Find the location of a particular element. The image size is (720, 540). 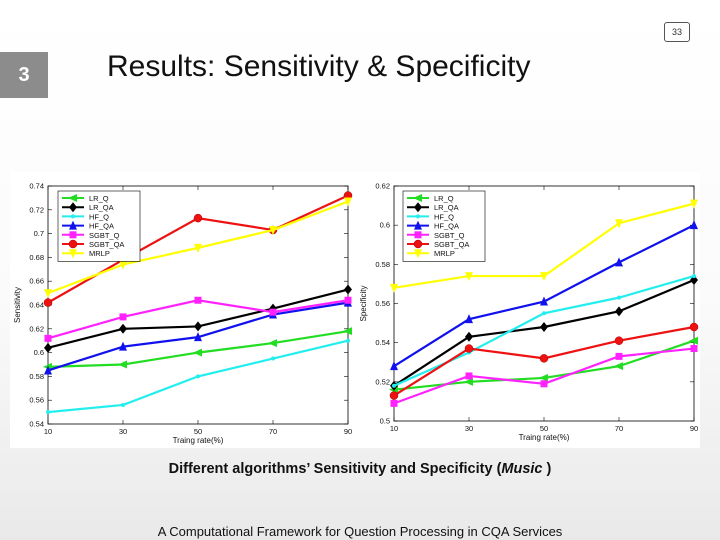

legend-entry: LR_Q is located at coordinates (99, 198).